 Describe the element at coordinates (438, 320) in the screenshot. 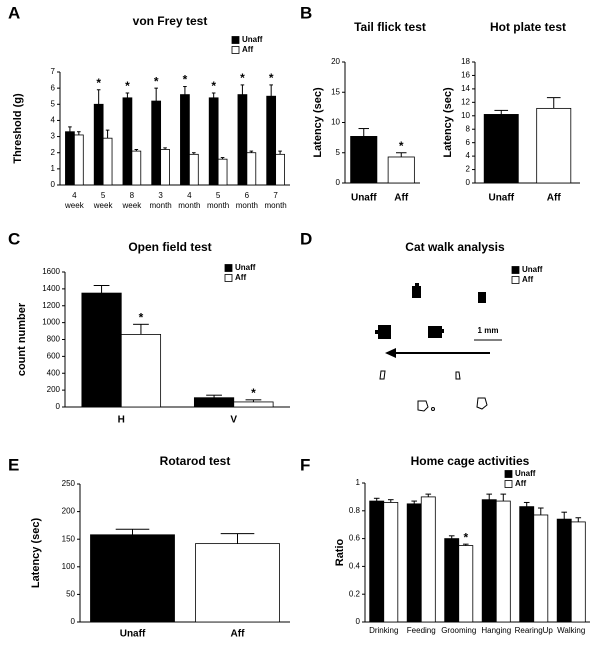

I see `cat-walk-footprints` at that location.